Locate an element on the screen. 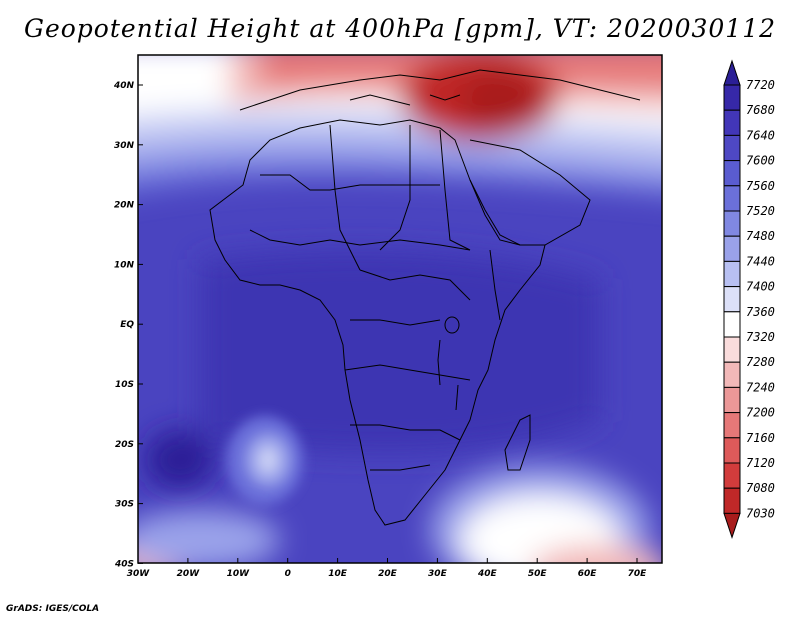  colorbar-bottom-arrow is located at coordinates (732, 525).